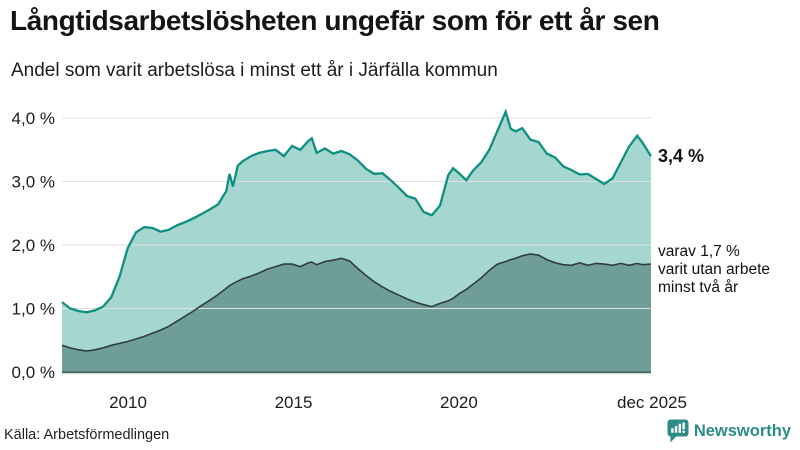 This screenshot has width=800, height=450. What do you see at coordinates (459, 402) in the screenshot?
I see `xtick-2020: 2020` at bounding box center [459, 402].